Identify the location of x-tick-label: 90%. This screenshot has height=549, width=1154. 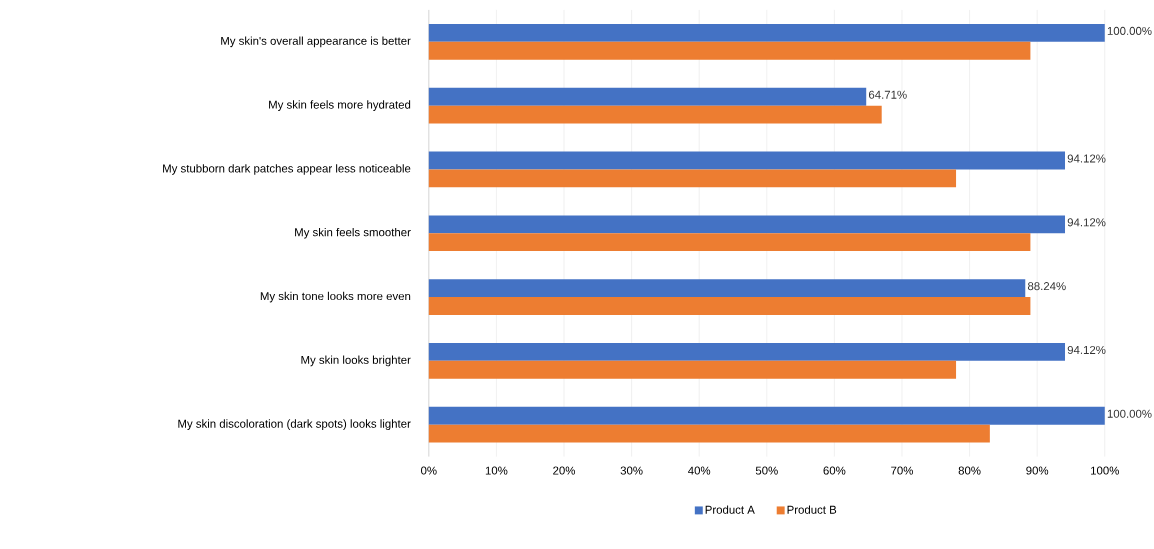
(1037, 470).